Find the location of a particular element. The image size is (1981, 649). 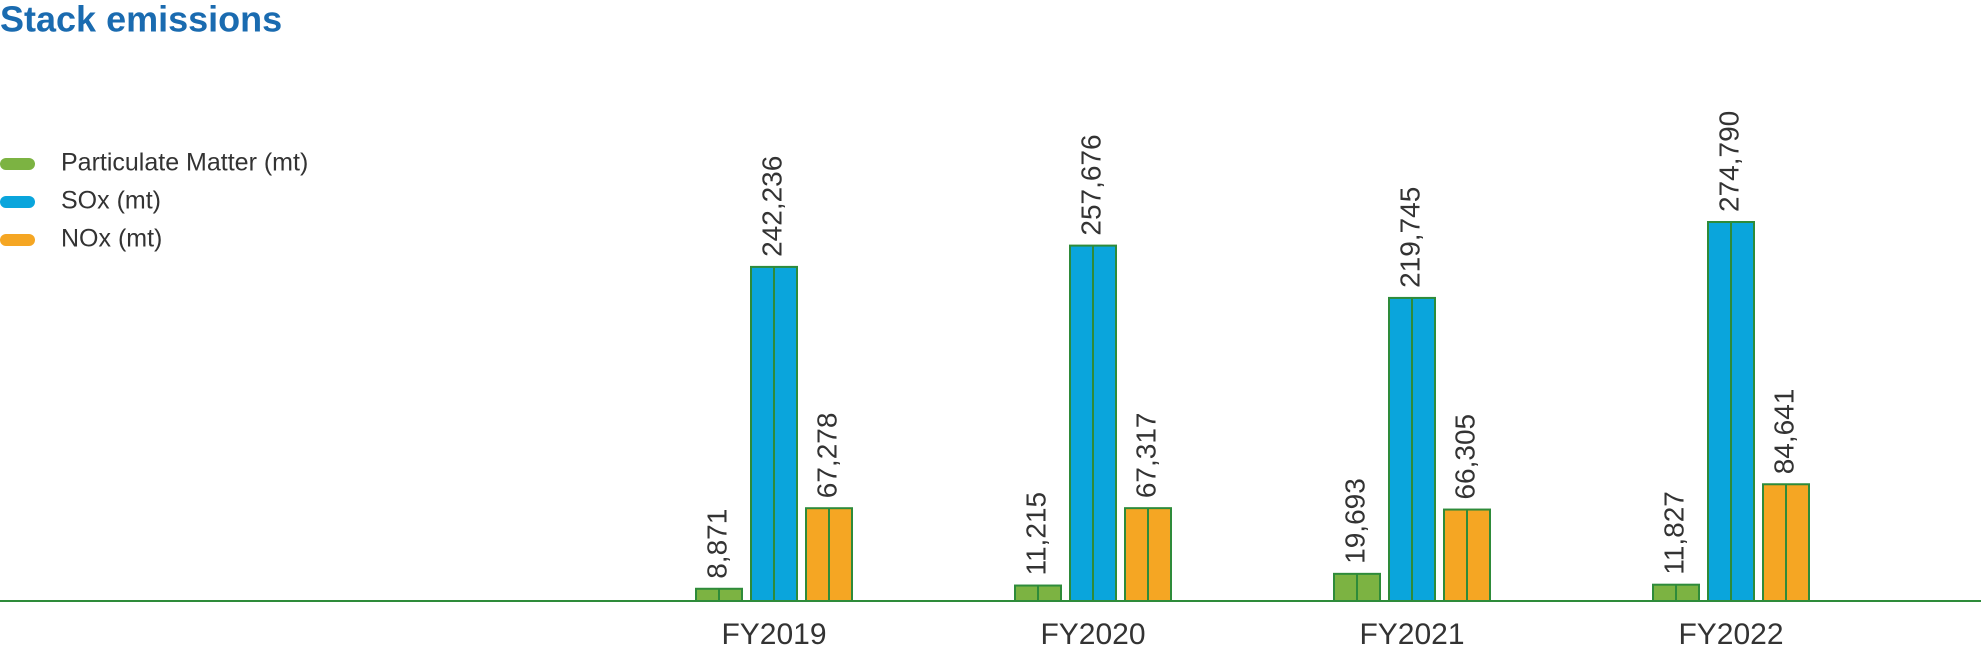

legend-label: NOx (mt) is located at coordinates (111, 239).